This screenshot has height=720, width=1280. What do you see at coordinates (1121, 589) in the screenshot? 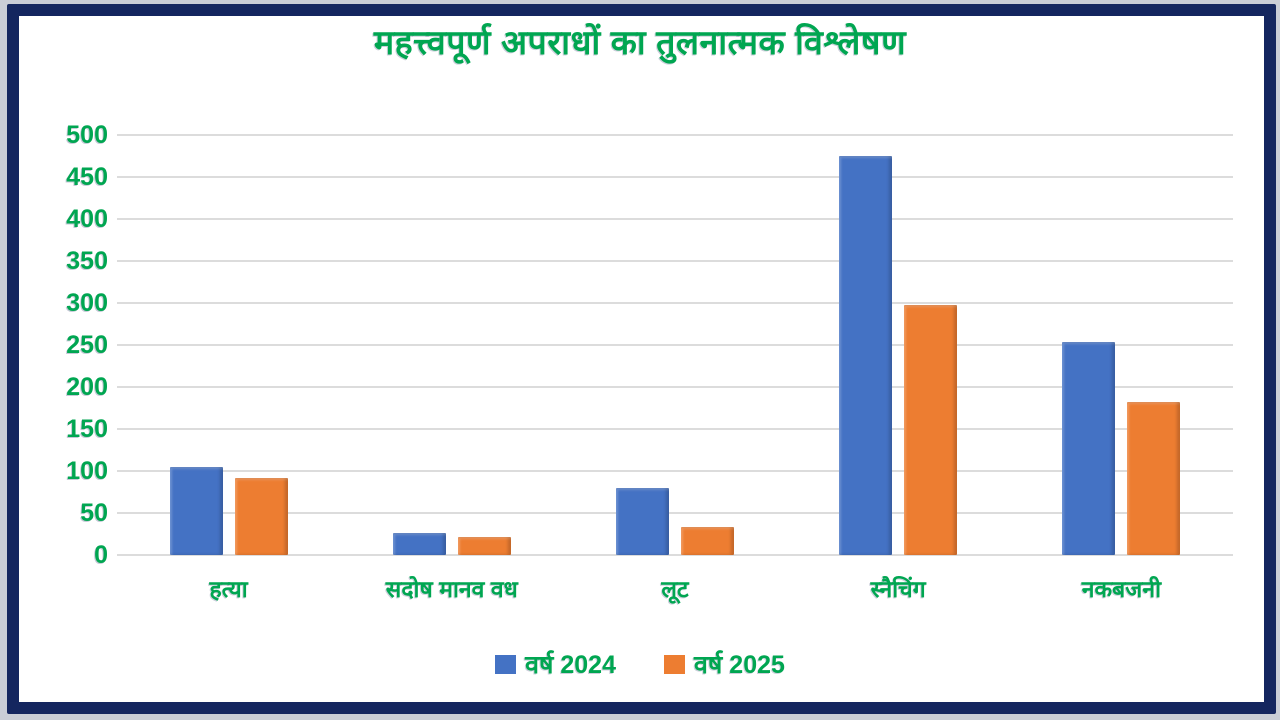
I see `x-category-label: नकबजनी` at bounding box center [1121, 589].